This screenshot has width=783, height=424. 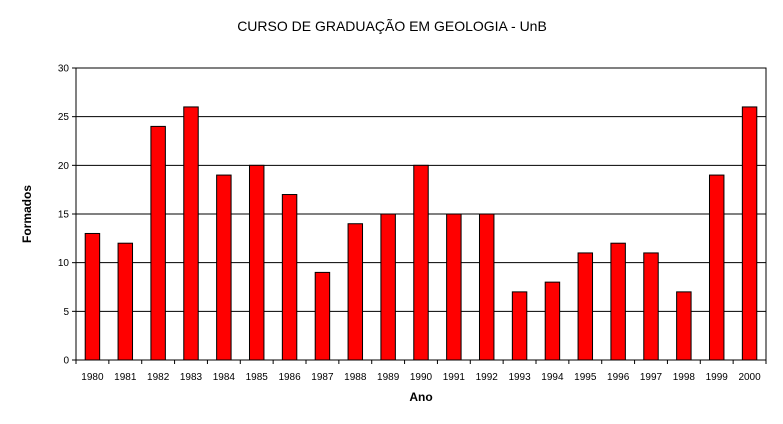 I want to click on x-tick-label: 1991, so click(x=454, y=377).